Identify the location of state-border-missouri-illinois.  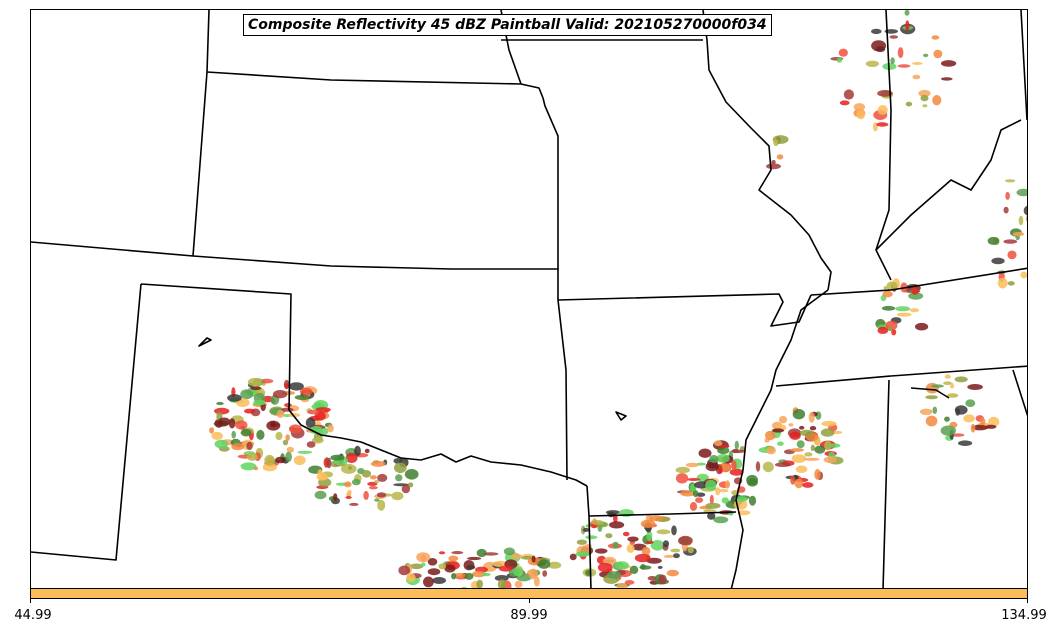
(767, 150).